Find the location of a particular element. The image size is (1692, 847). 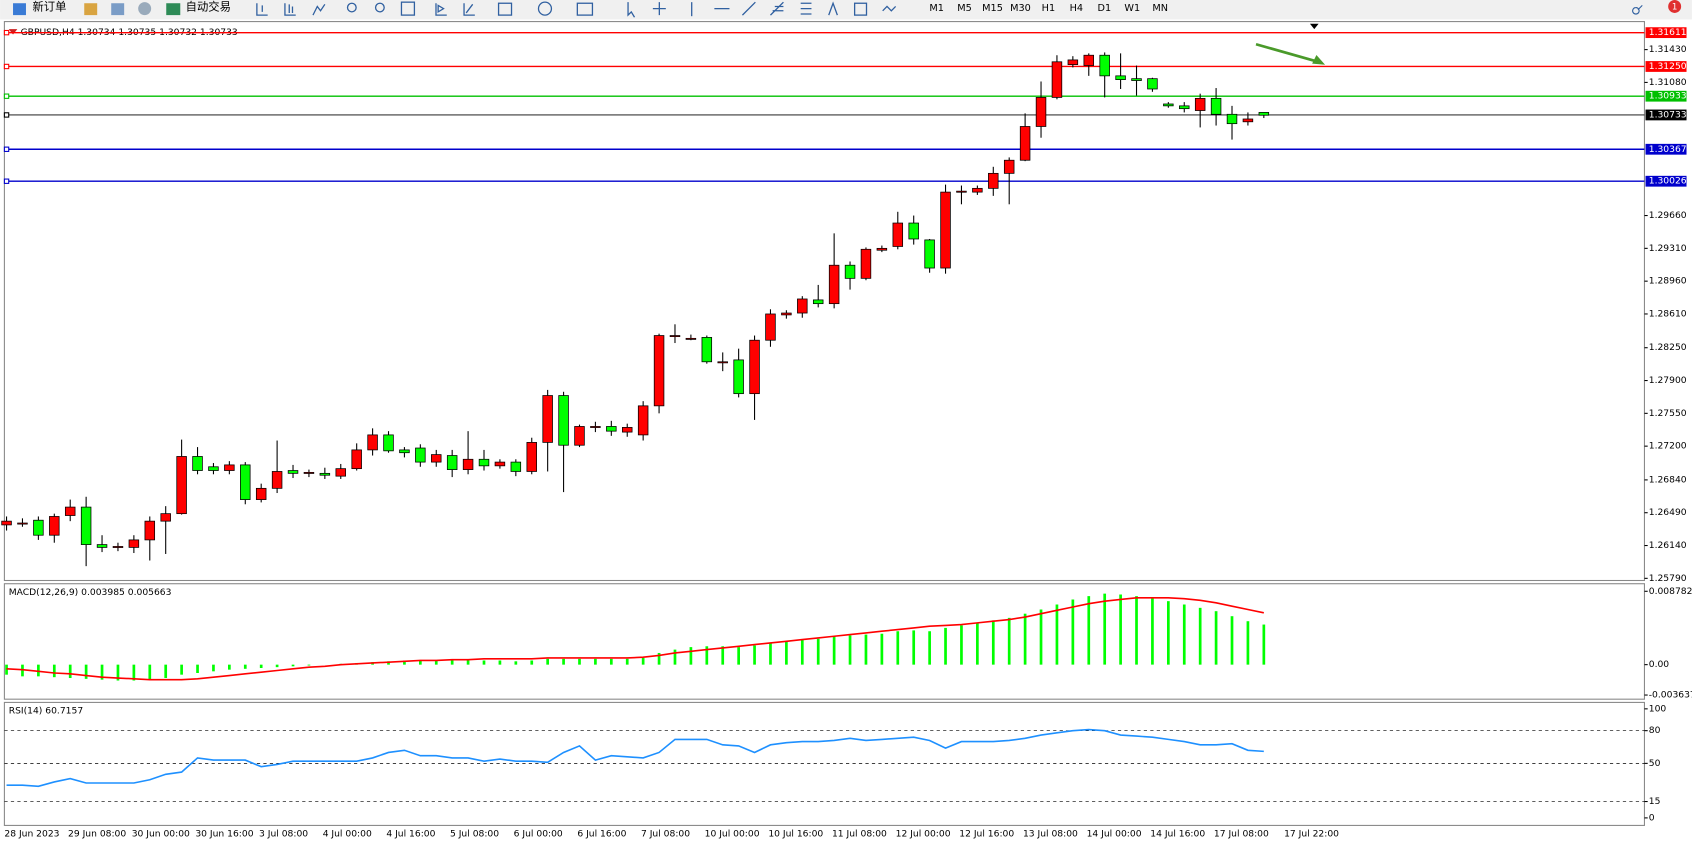

y-tick-label: 1.27550 is located at coordinates (1668, 413).